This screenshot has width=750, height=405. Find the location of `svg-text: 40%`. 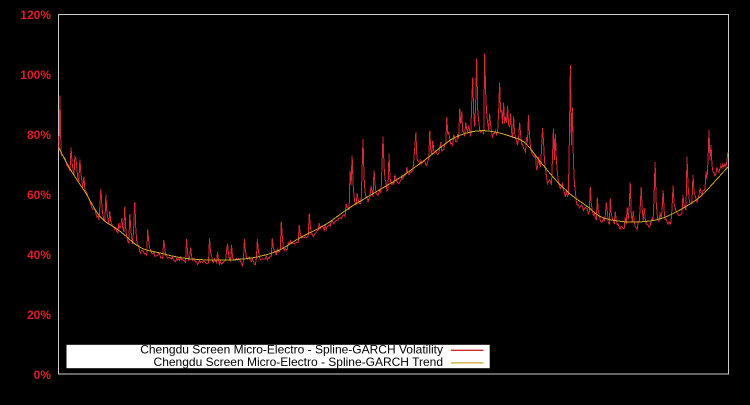

svg-text: 40% is located at coordinates (39, 255).